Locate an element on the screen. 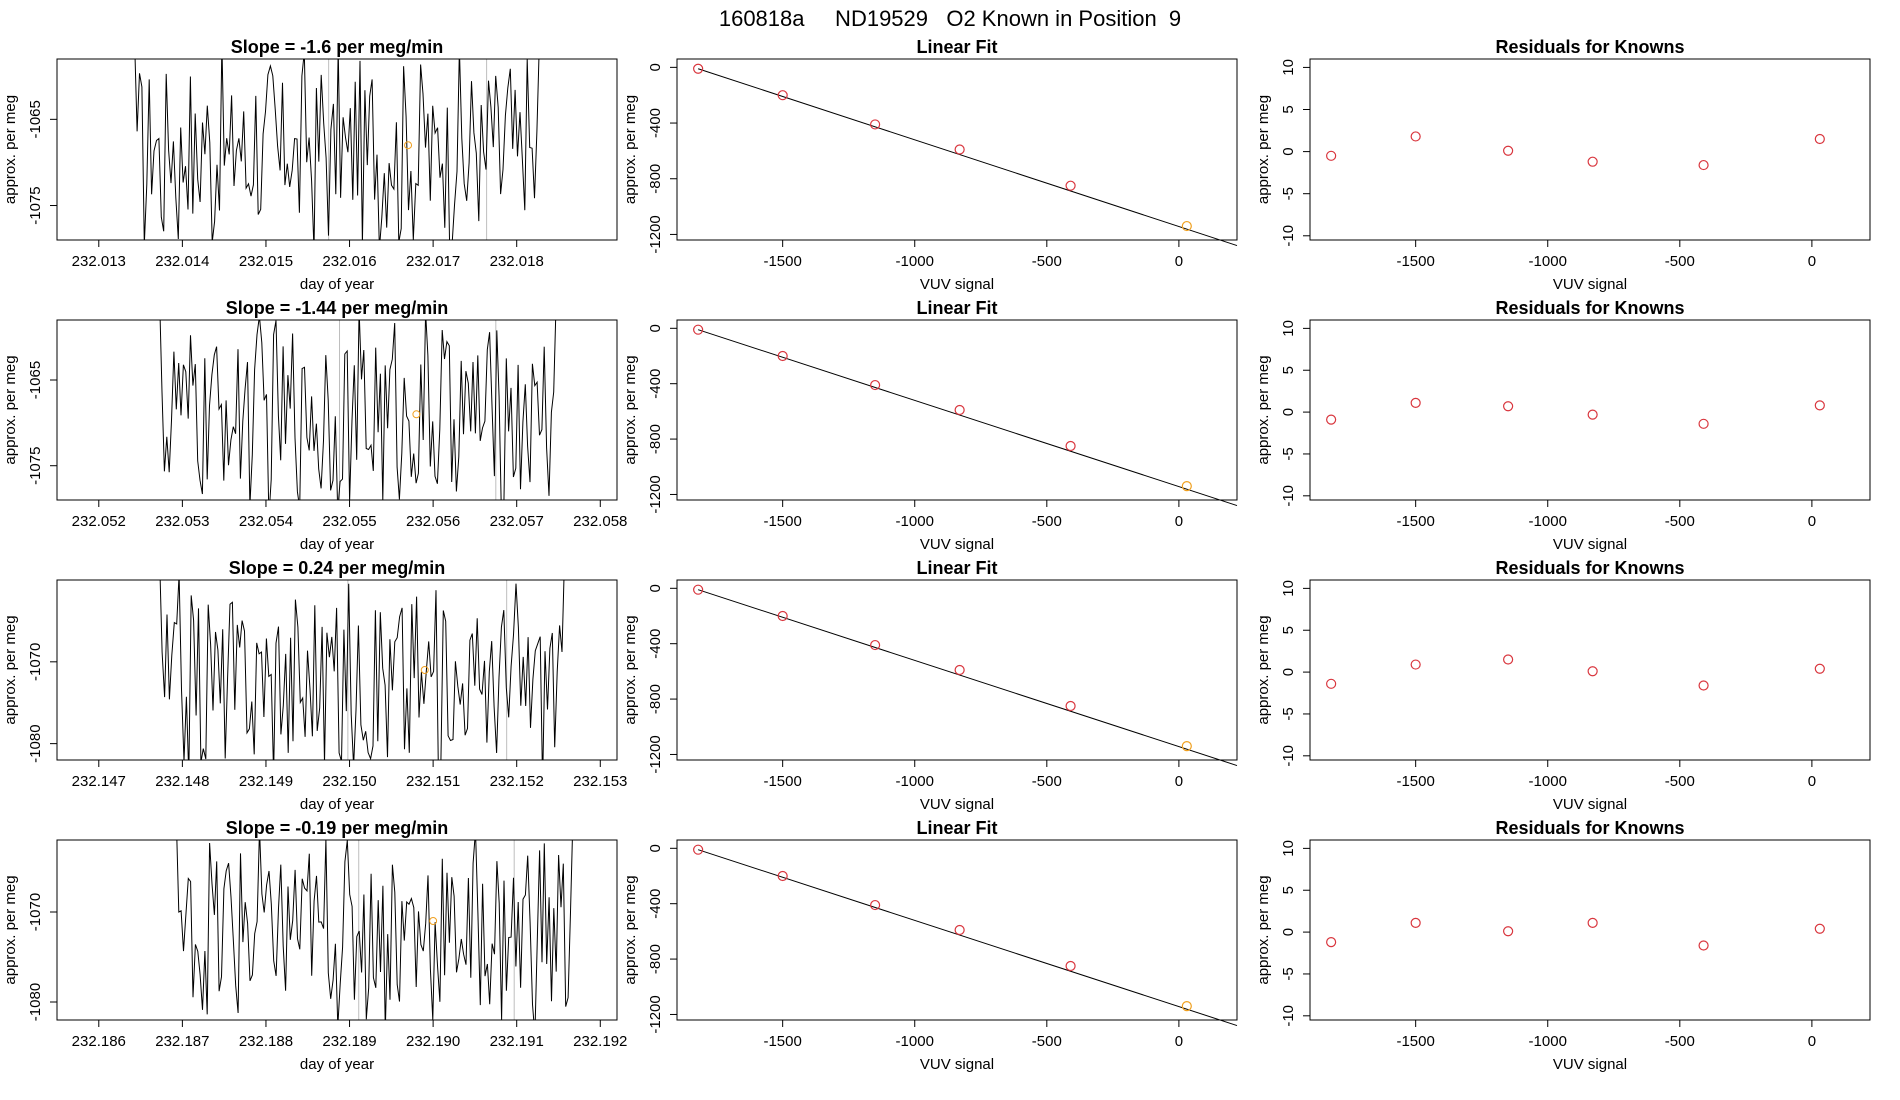 Image resolution: width=1900 pixels, height=1100 pixels. y-tick-label: 5 is located at coordinates (1288, 630).